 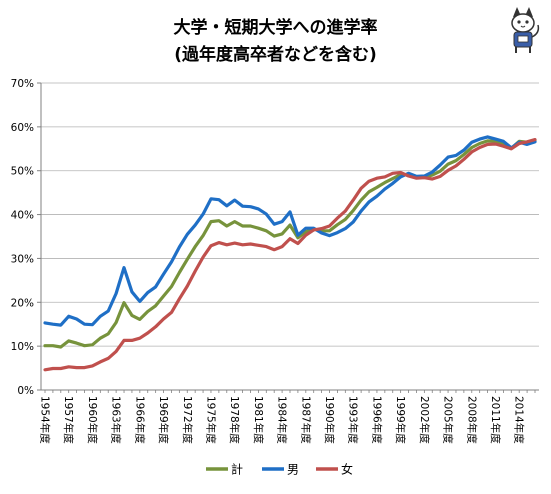 I want to click on legend-label: 男, so click(x=293, y=470).